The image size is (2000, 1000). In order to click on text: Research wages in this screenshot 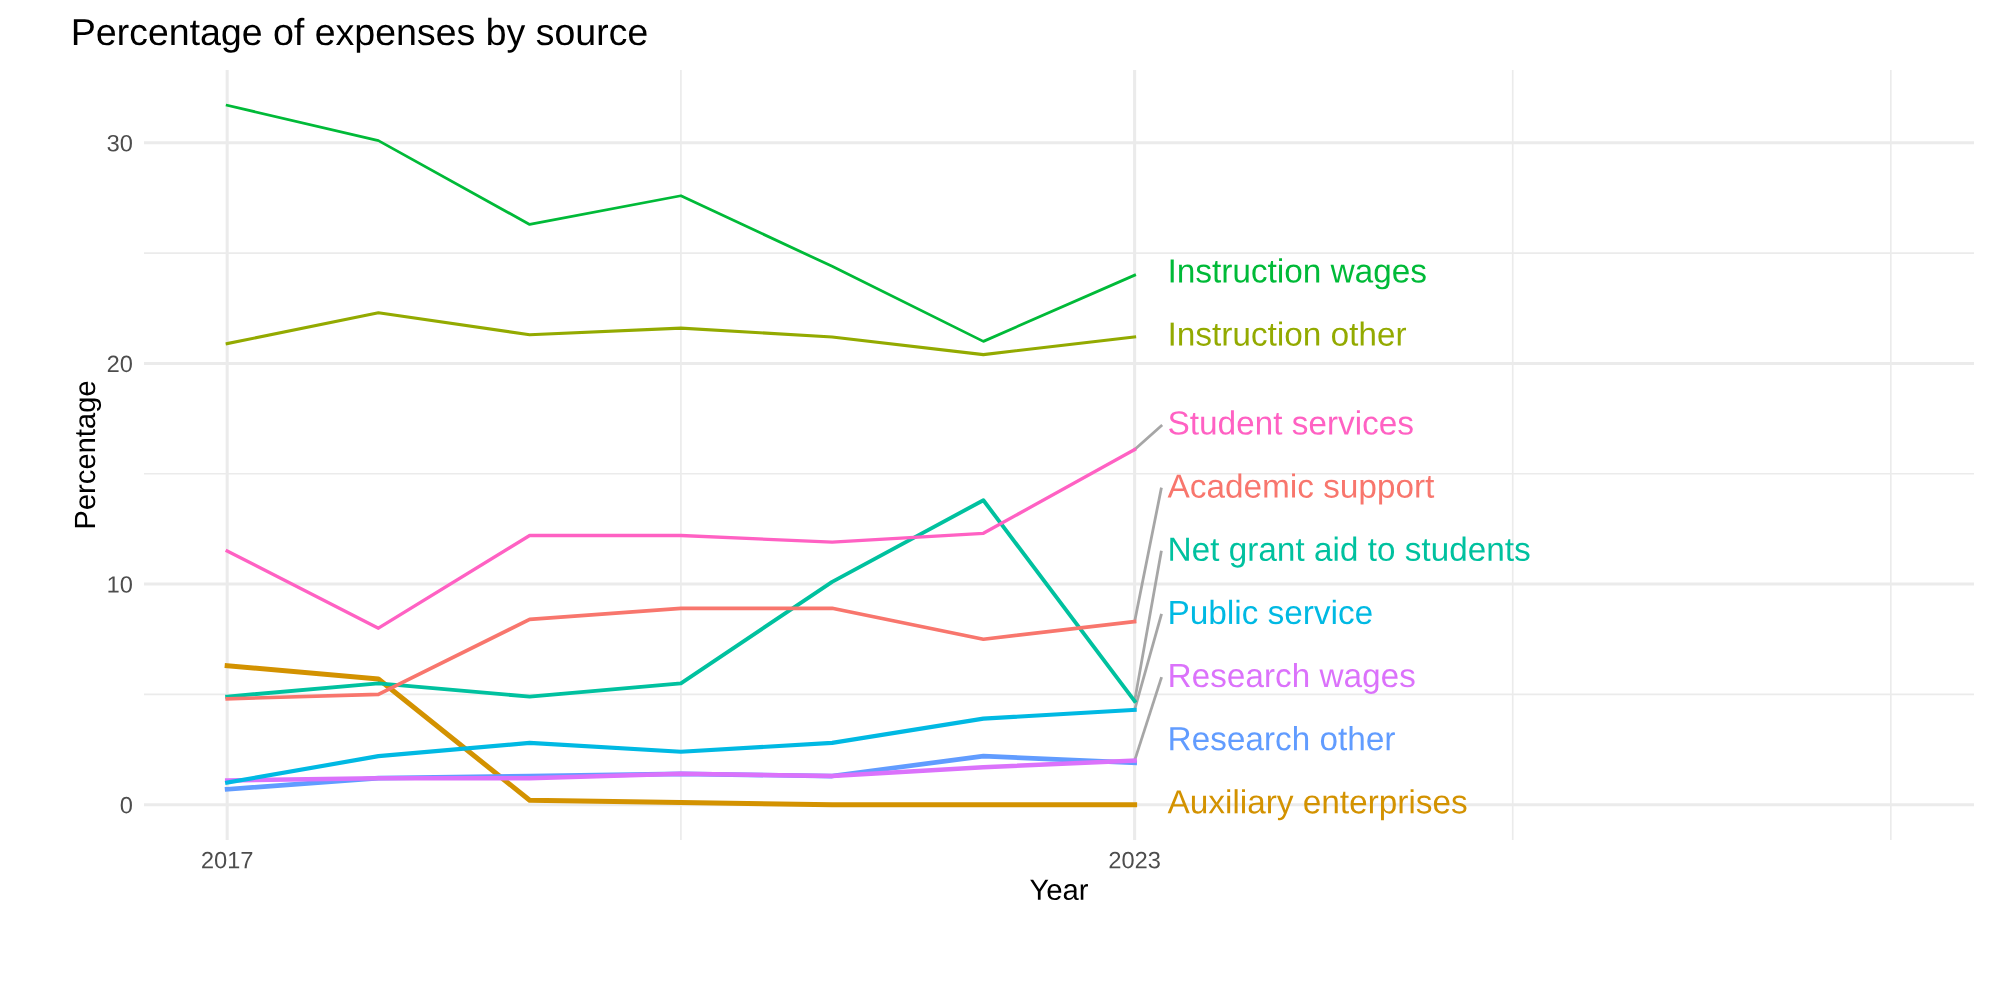, I will do `click(1292, 678)`.